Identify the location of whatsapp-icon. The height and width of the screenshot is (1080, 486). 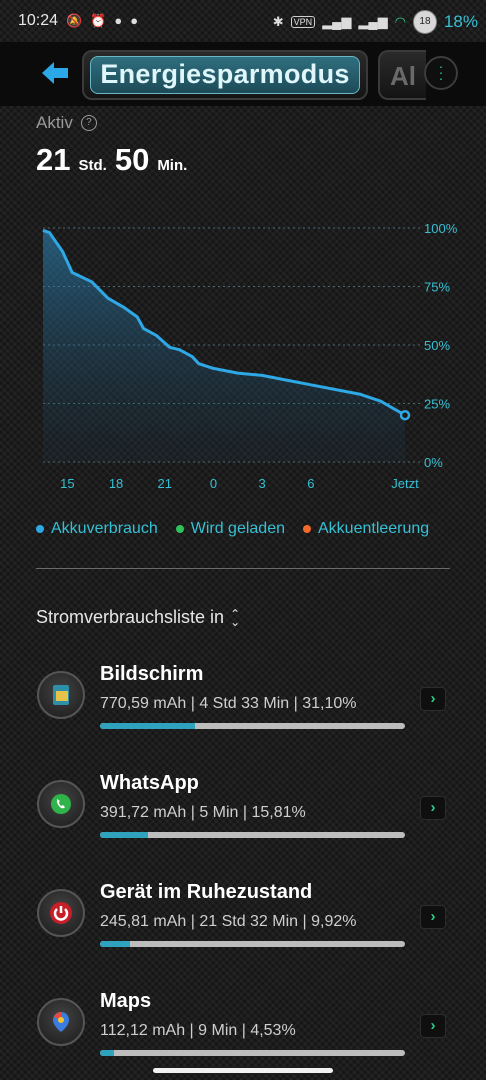
(61, 804).